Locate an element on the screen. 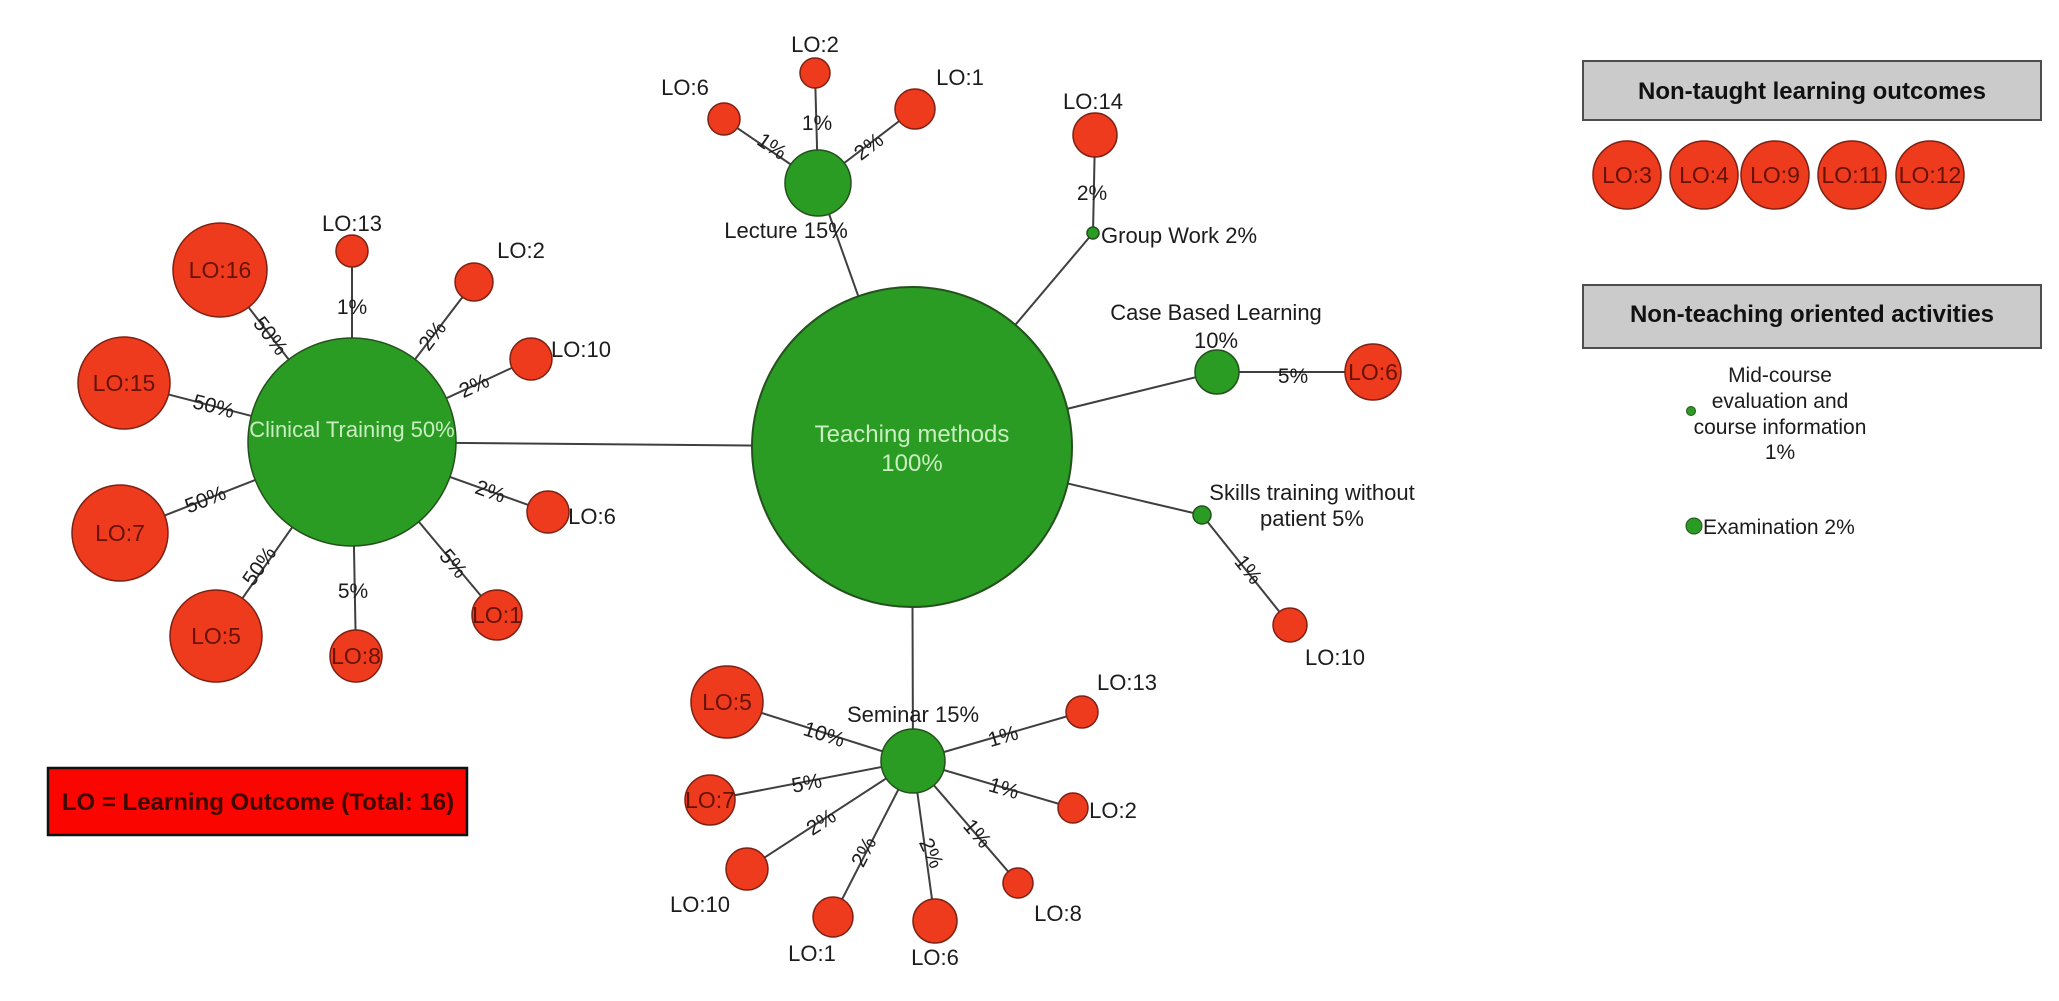  method-node-lecture is located at coordinates (818, 183).